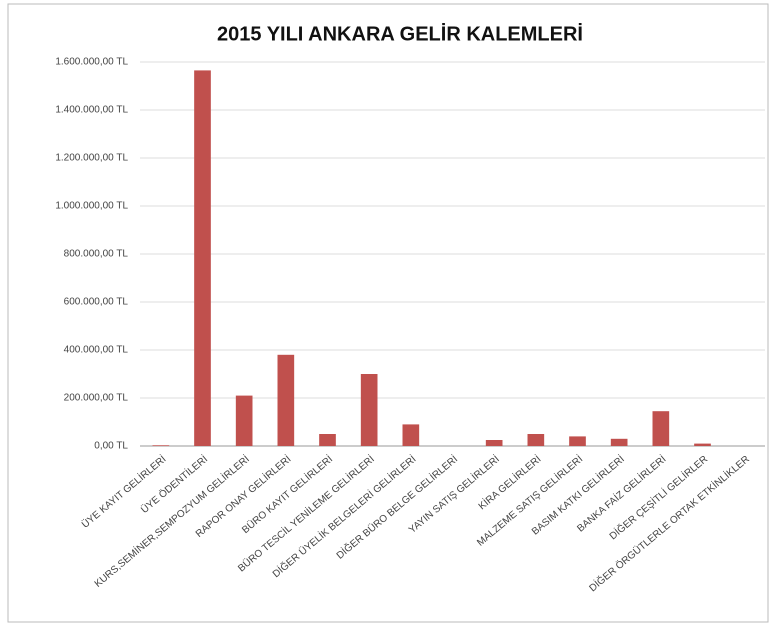 Image resolution: width=777 pixels, height=627 pixels. What do you see at coordinates (96, 398) in the screenshot?
I see `y-tick-label: 200.000,00 TL` at bounding box center [96, 398].